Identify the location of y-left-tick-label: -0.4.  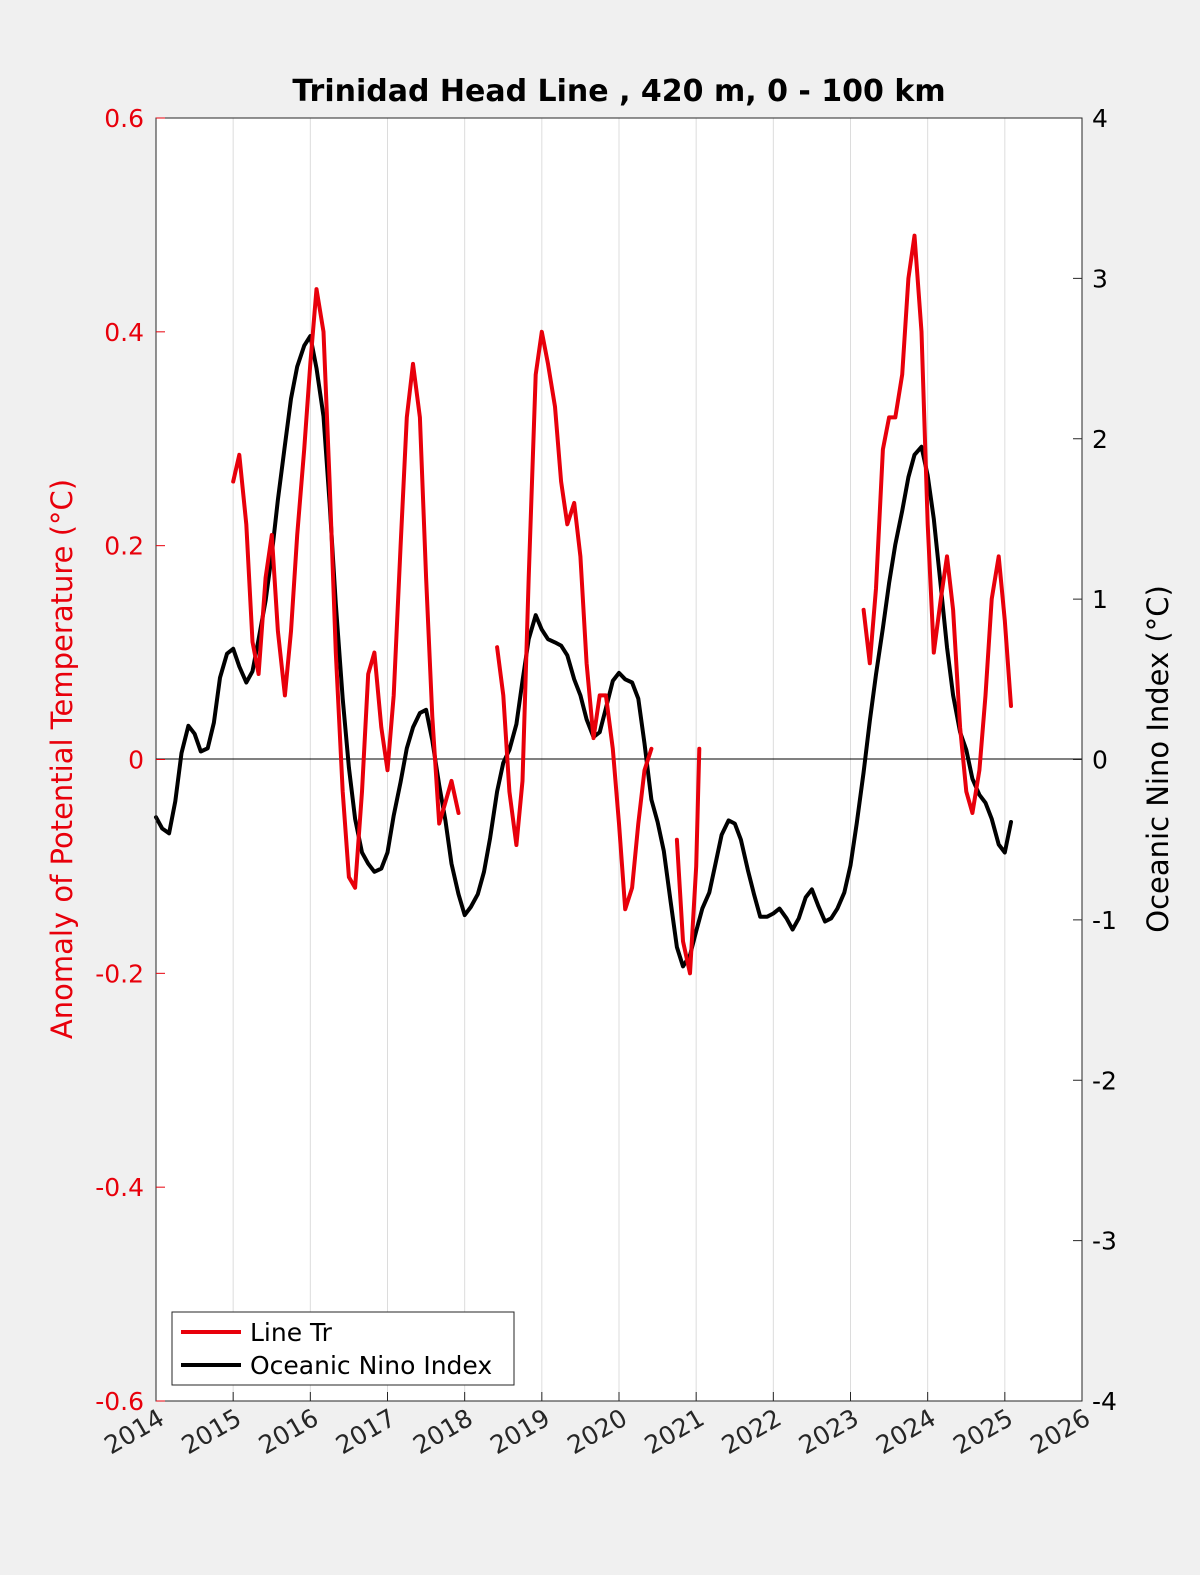
(119, 1187).